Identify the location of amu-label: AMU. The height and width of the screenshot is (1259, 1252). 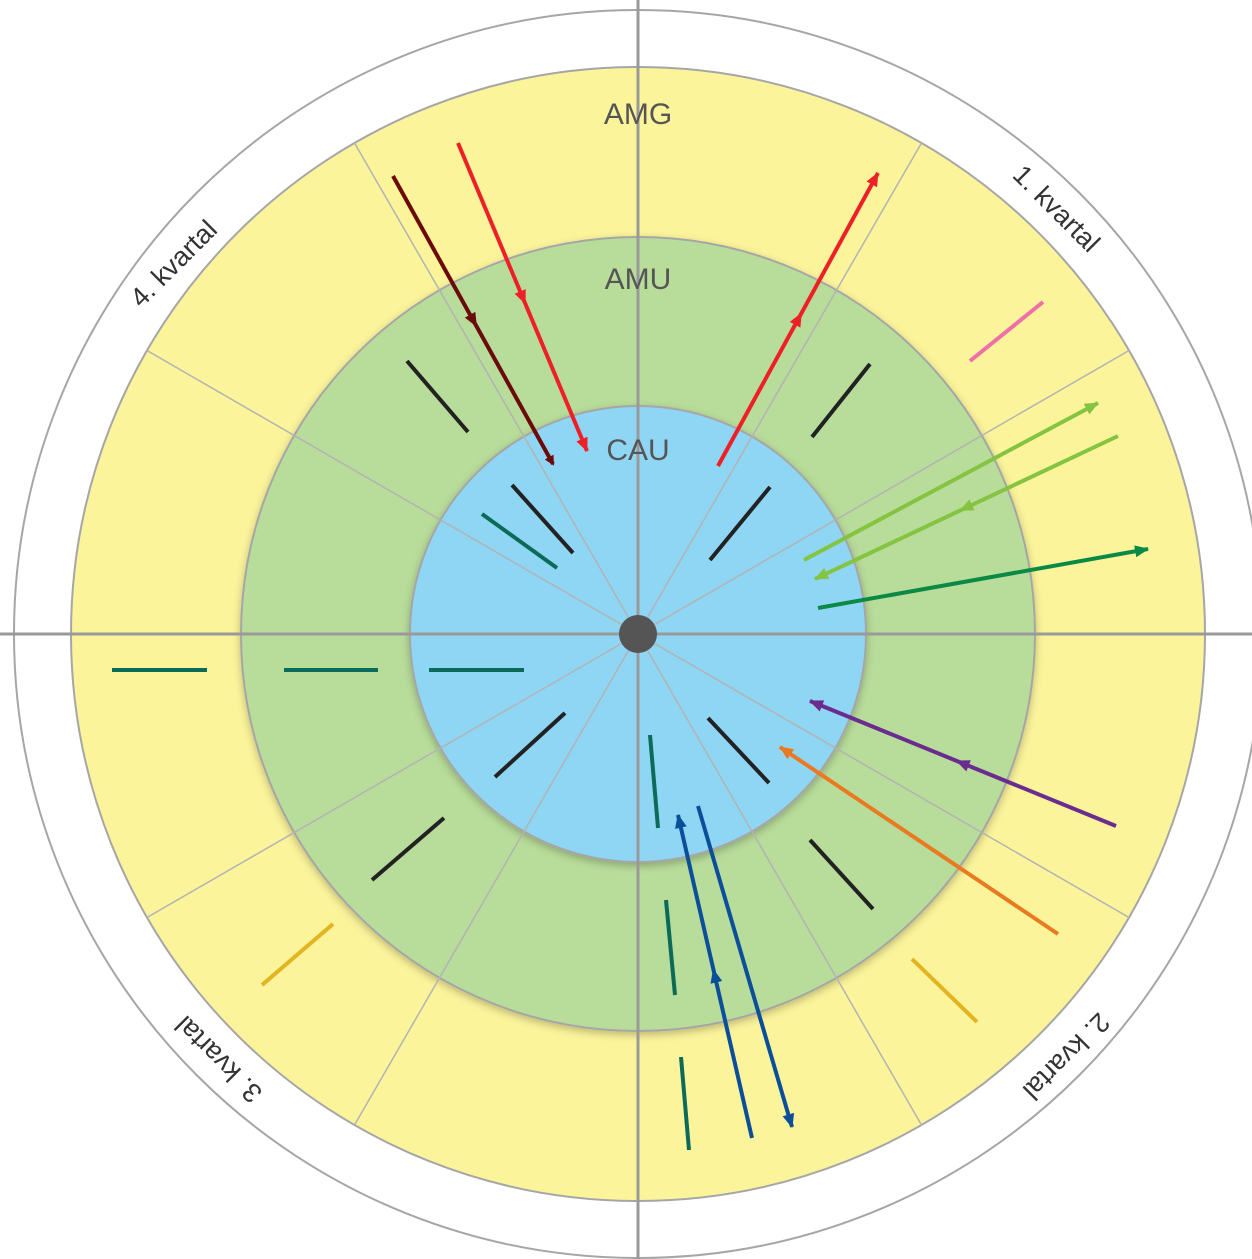
(638, 279).